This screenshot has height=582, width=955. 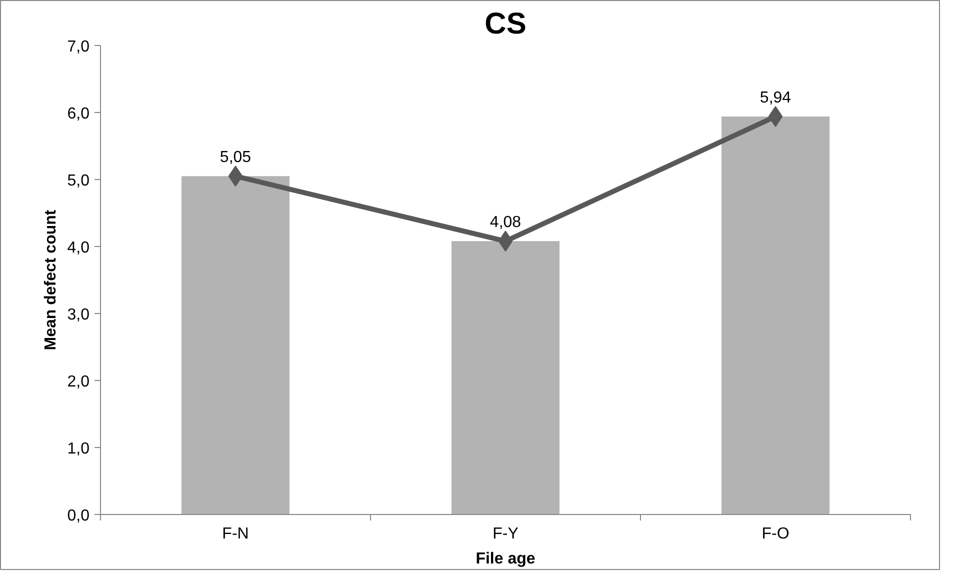 What do you see at coordinates (506, 559) in the screenshot?
I see `x-axis-title: File age` at bounding box center [506, 559].